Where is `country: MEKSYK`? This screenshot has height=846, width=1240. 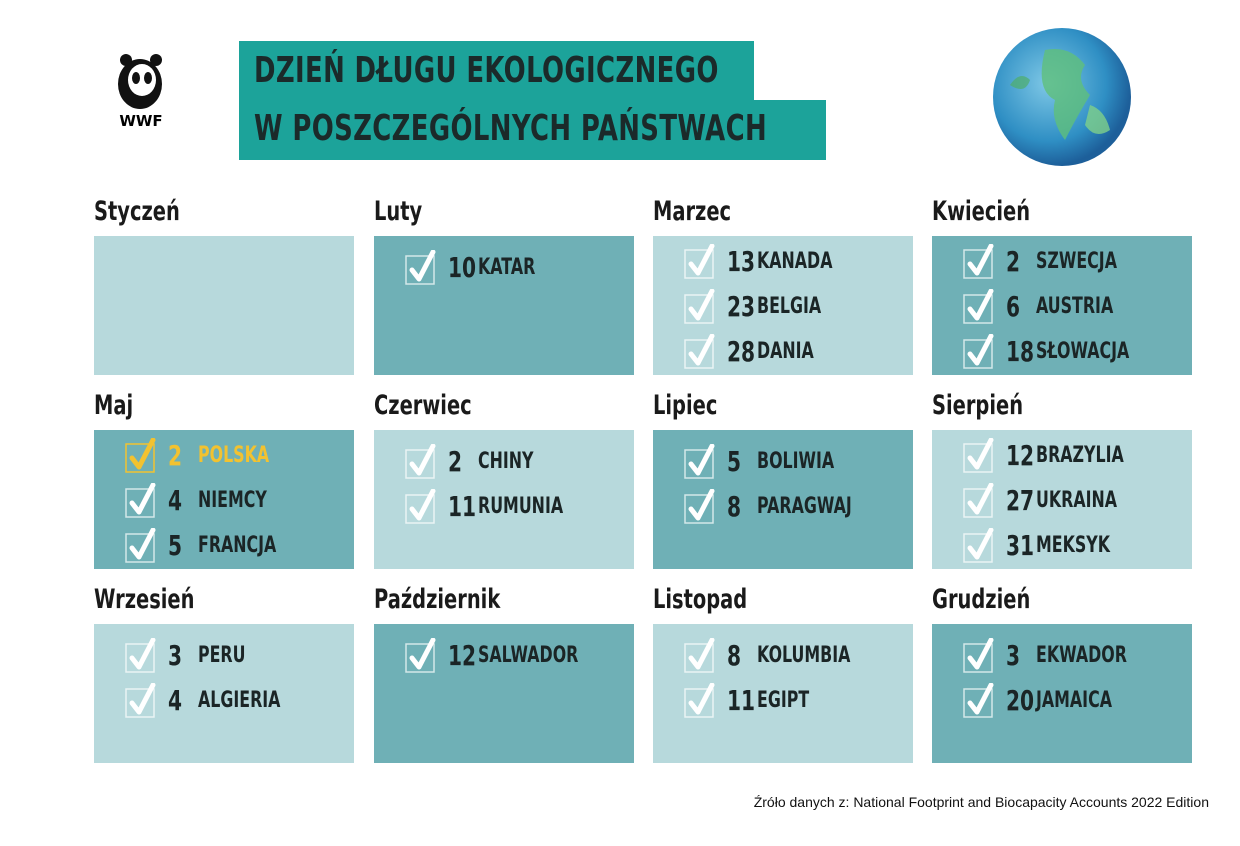 country: MEKSYK is located at coordinates (1087, 546).